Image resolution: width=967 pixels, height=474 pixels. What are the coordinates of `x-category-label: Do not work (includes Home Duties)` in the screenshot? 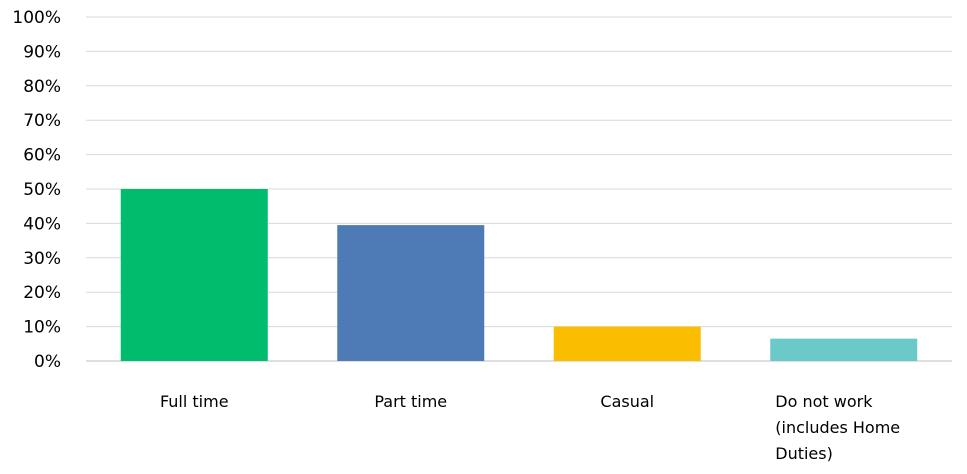 It's located at (837, 427).